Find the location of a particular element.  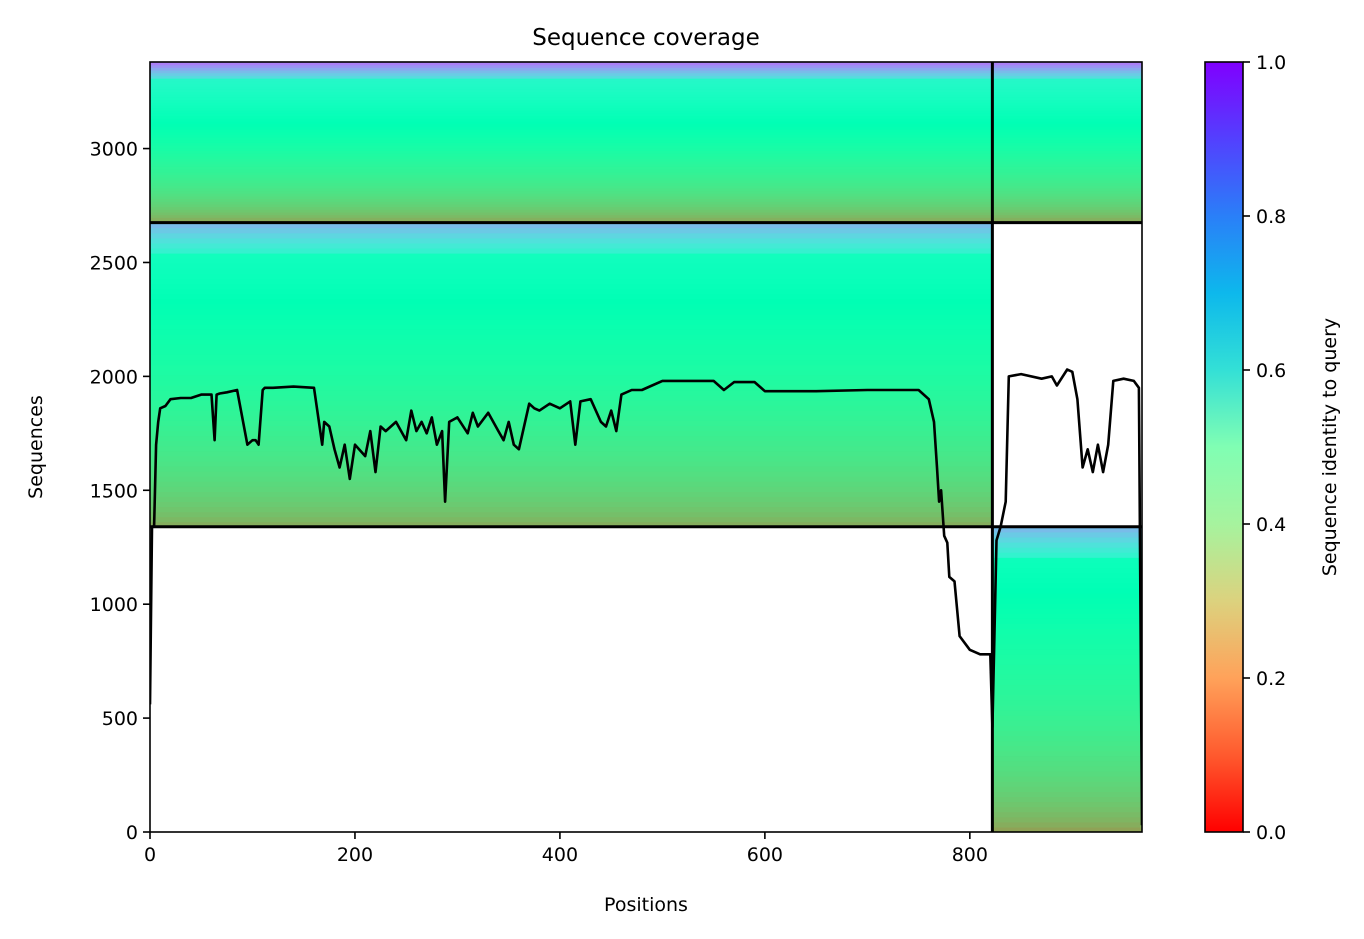

heatmap-block-chain-B-unpaired is located at coordinates (1067, 679).